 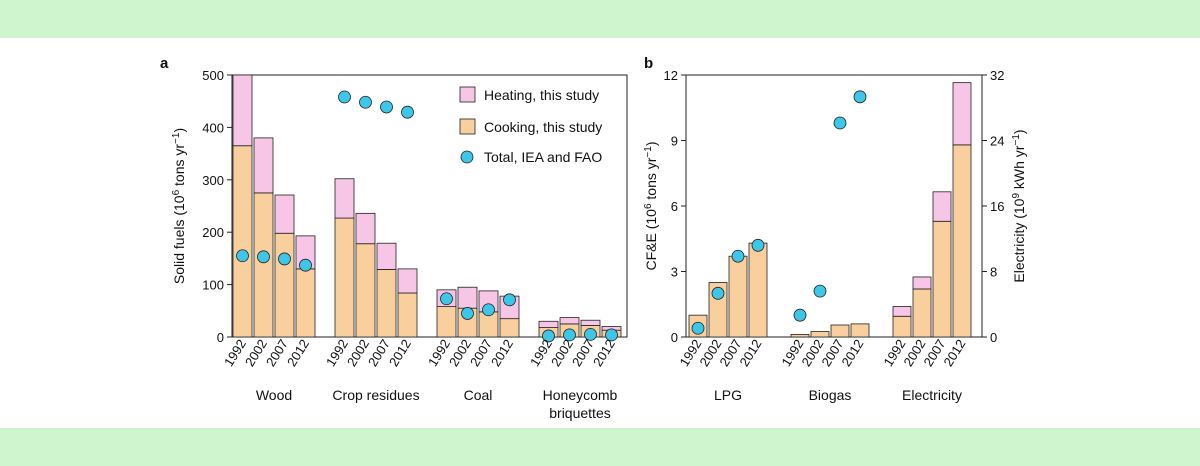 I want to click on group-label: Biogas, so click(x=830, y=395).